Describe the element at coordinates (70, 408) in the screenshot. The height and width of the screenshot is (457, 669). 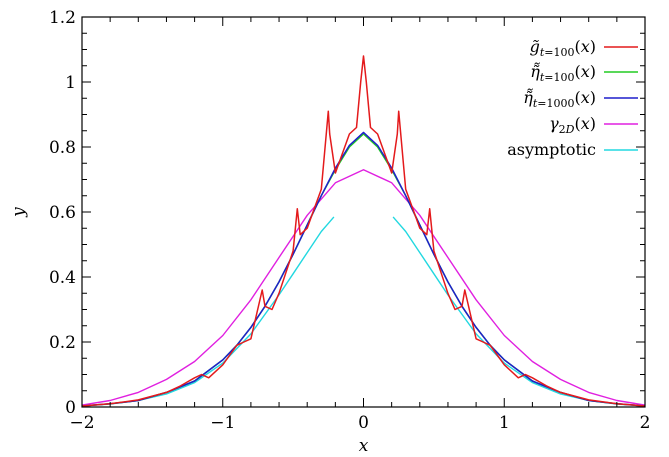
I see `y-tick-label: 0` at that location.